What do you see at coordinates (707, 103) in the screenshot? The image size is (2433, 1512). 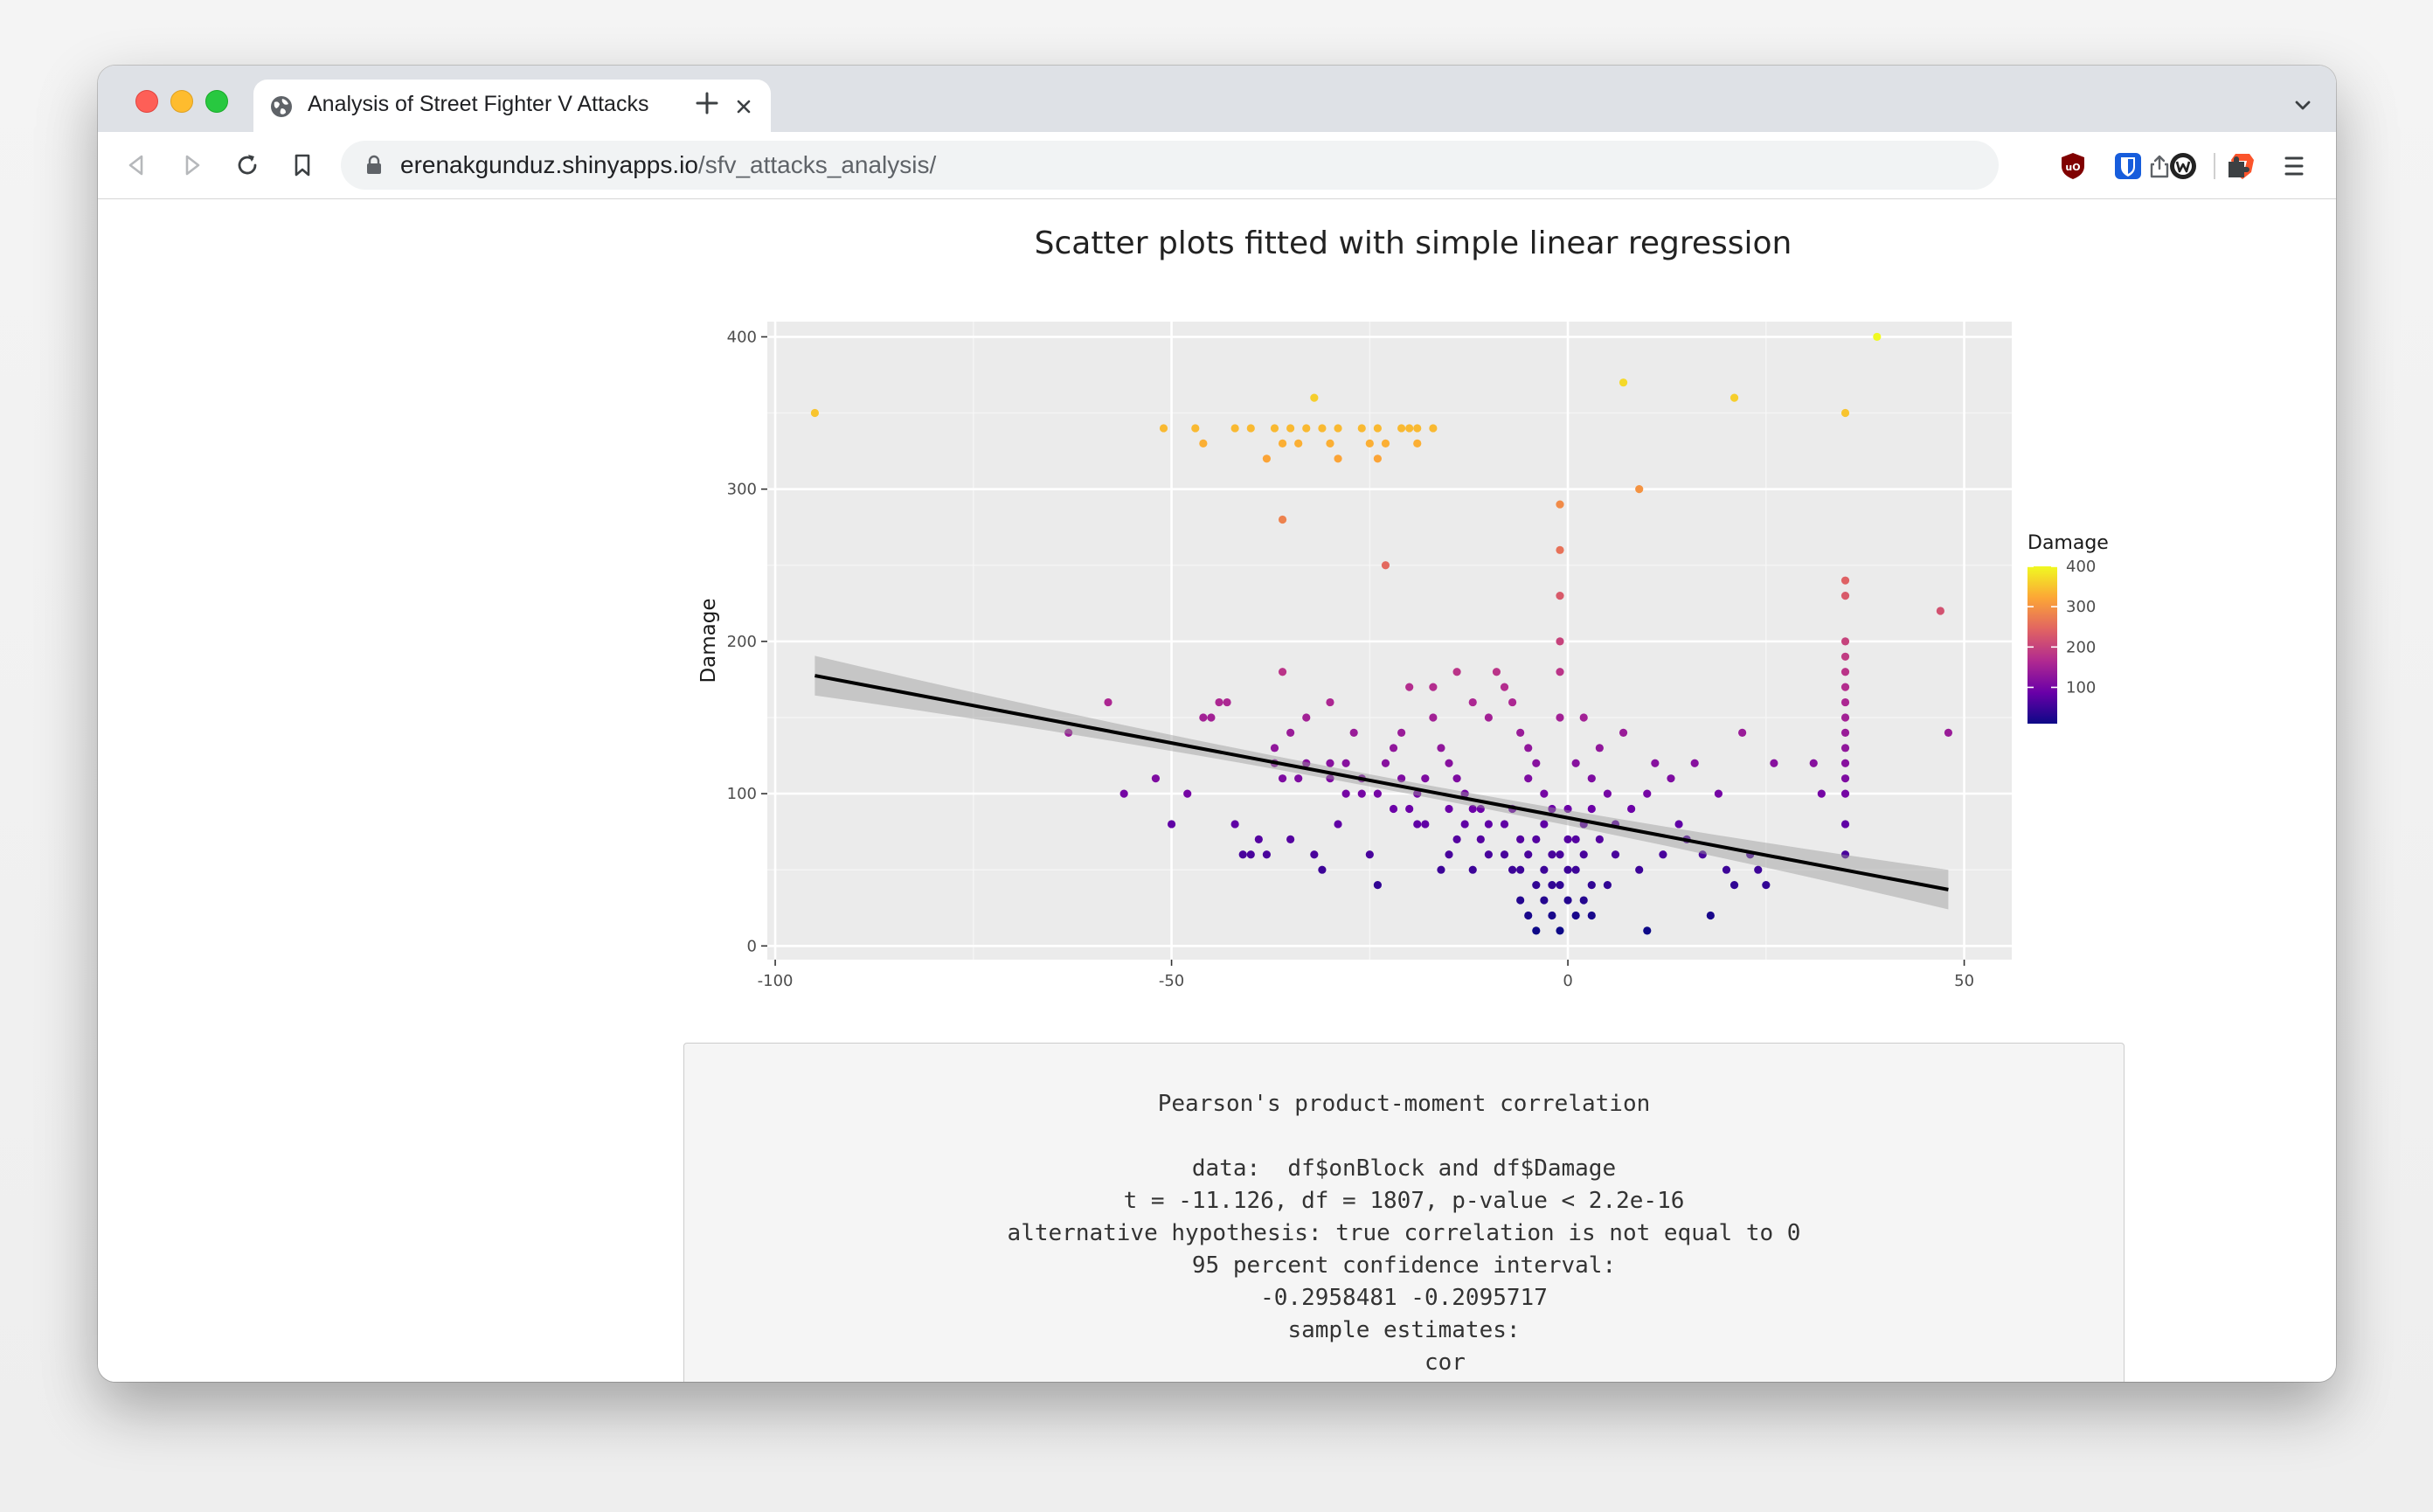 I see `new-tab-icon` at bounding box center [707, 103].